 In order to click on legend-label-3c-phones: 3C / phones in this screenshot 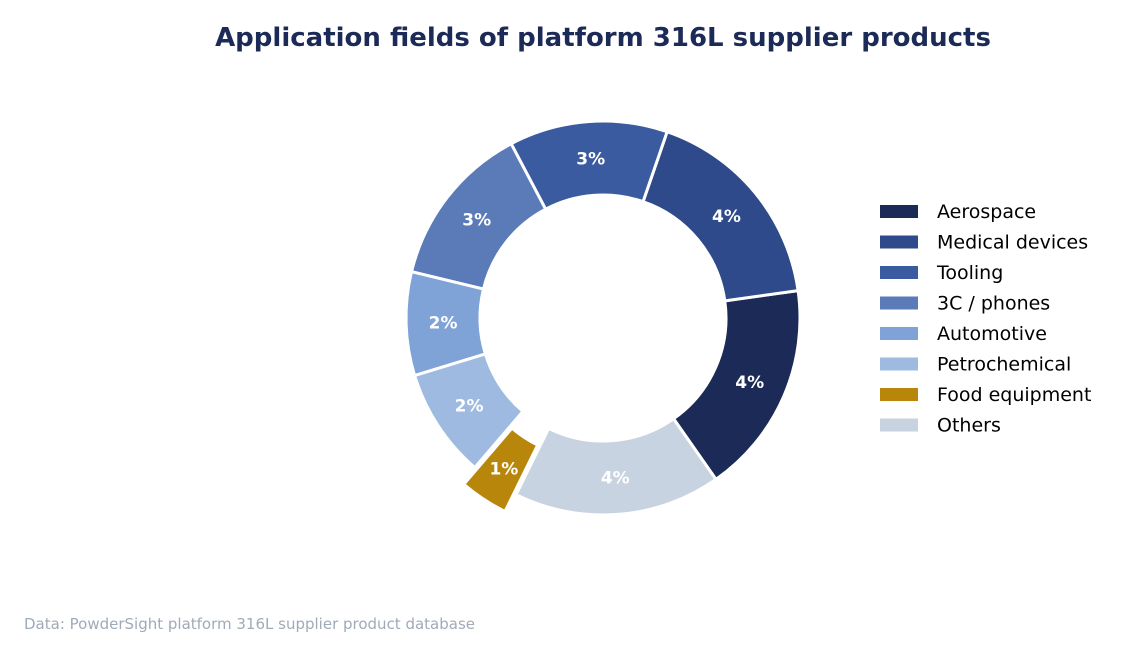, I will do `click(993, 304)`.